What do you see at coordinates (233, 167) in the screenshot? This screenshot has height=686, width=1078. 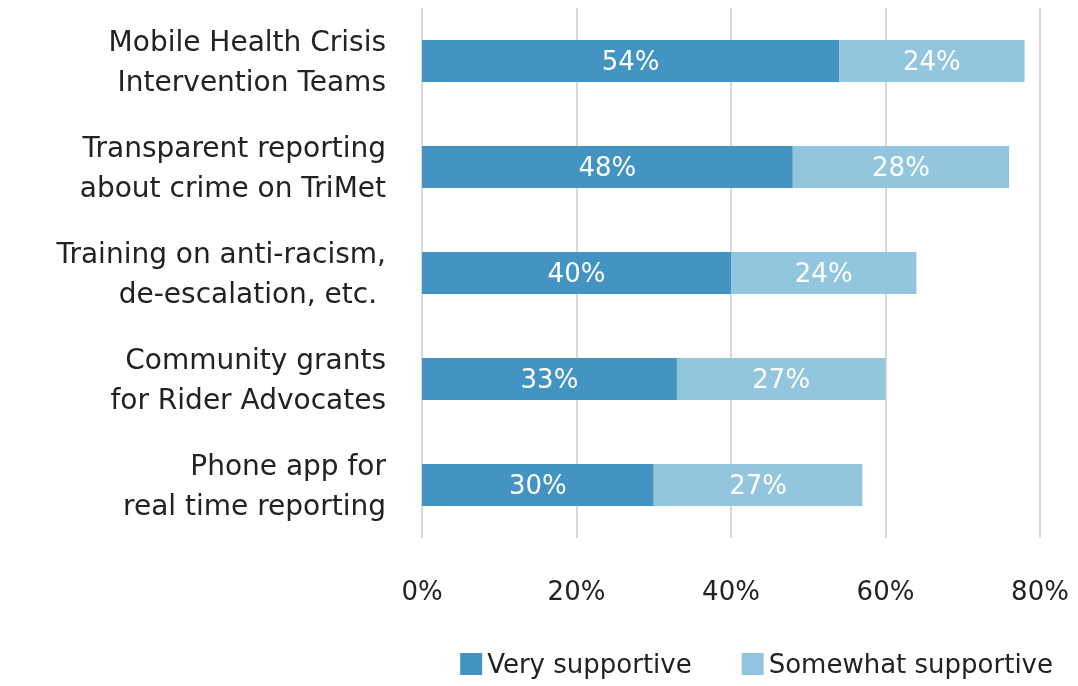 I see `y-tick-label: Transparent reporting about crime on TriMet` at bounding box center [233, 167].